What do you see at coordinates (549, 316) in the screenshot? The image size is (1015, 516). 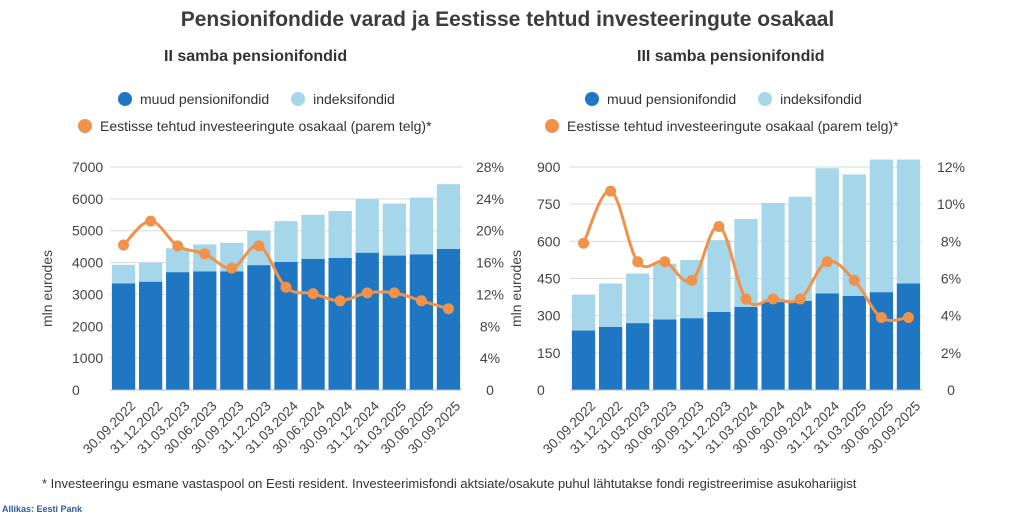 I see `y-tick-label: 300` at bounding box center [549, 316].